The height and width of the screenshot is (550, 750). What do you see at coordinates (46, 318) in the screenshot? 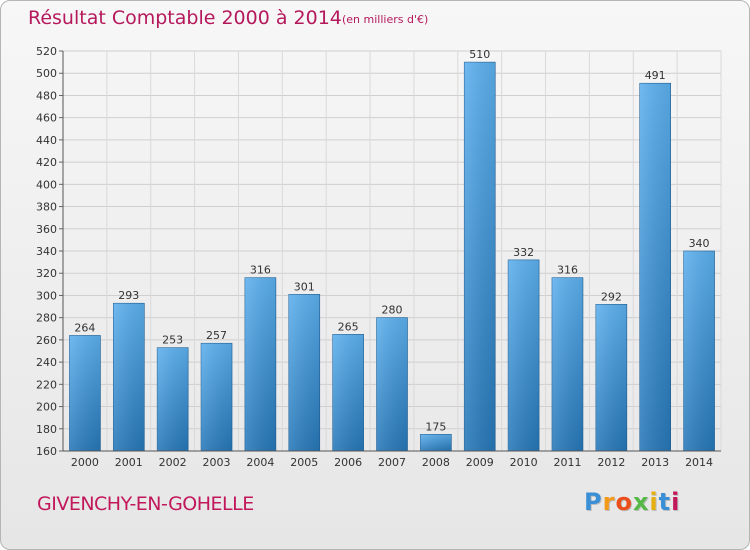
I see `y-tick-label: 280` at bounding box center [46, 318].